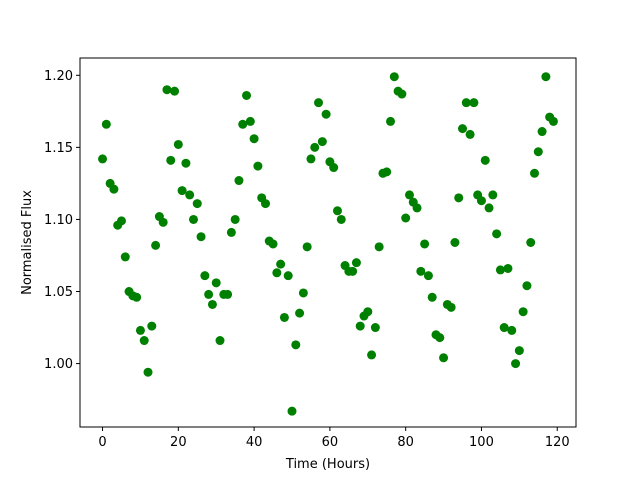  What do you see at coordinates (58, 292) in the screenshot?
I see `y-tick-label: 1.05` at bounding box center [58, 292].